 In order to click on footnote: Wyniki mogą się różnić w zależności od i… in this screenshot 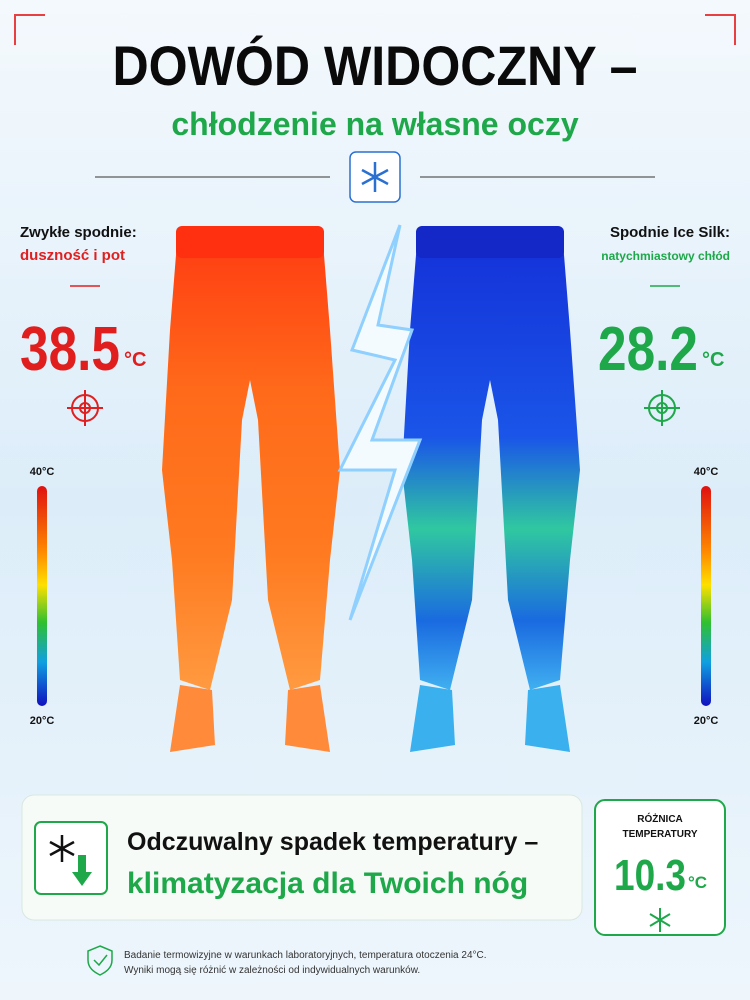, I will do `click(272, 970)`.